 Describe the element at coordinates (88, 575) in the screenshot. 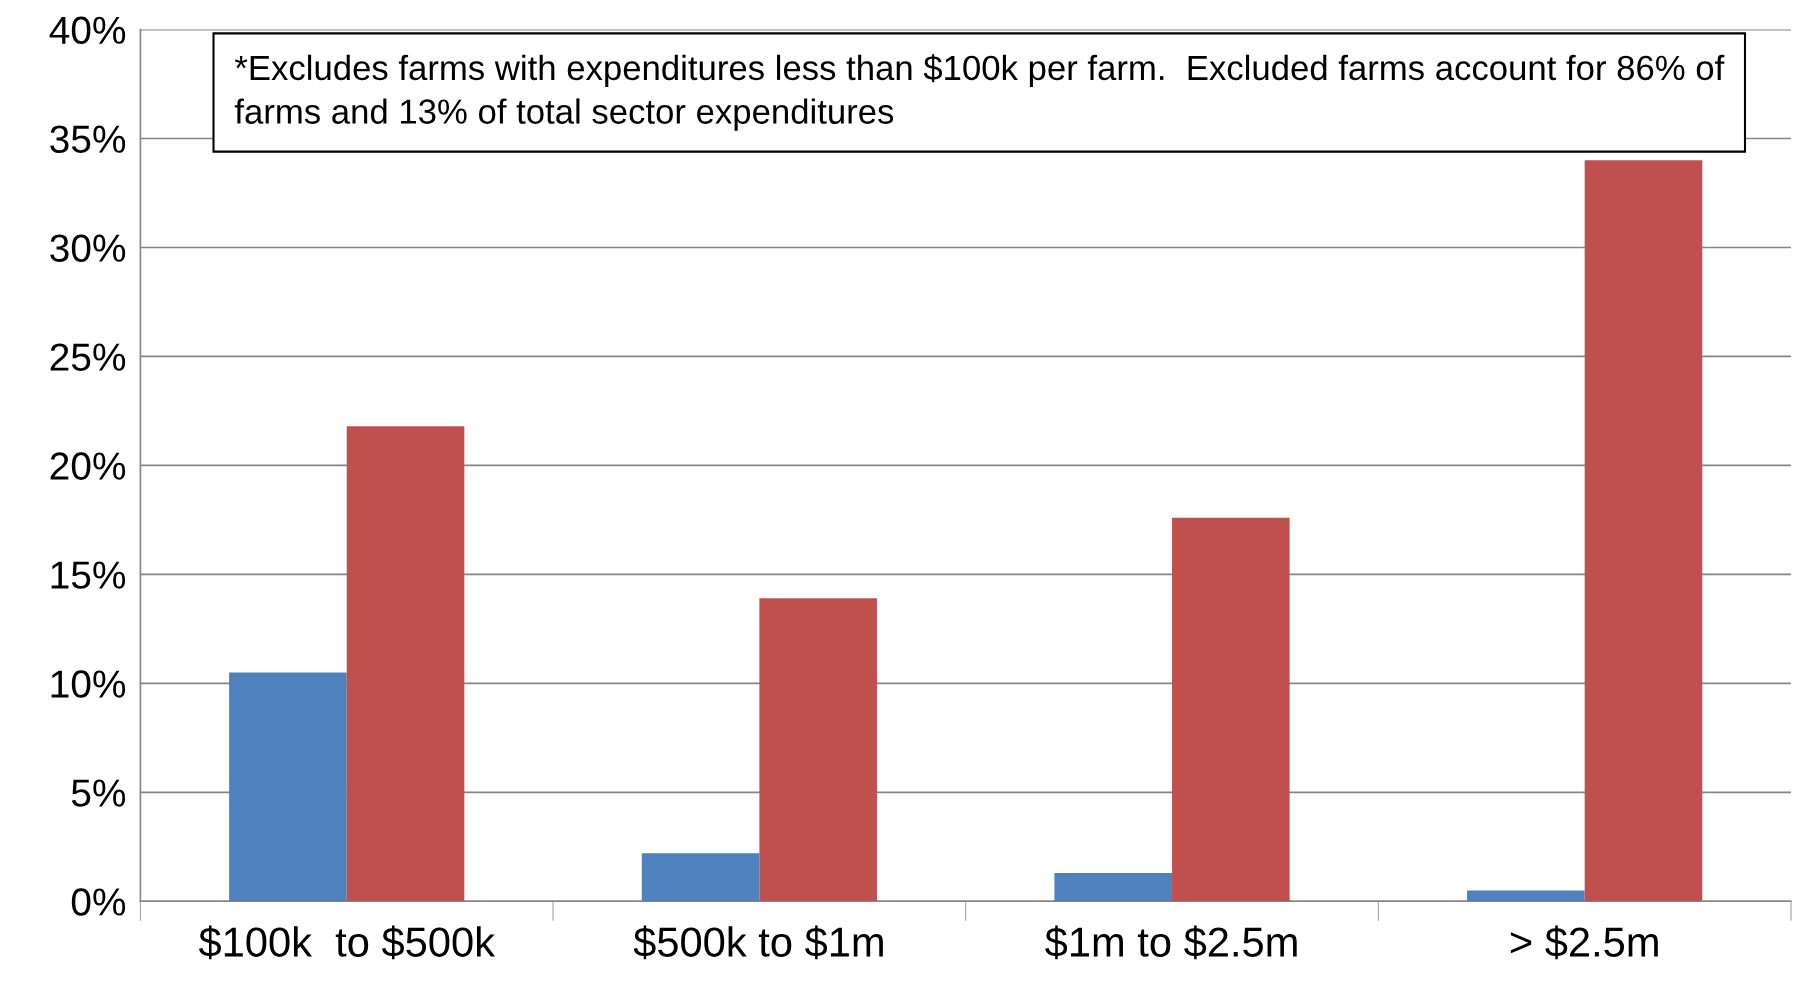

I see `y-tick-label: 15%` at that location.